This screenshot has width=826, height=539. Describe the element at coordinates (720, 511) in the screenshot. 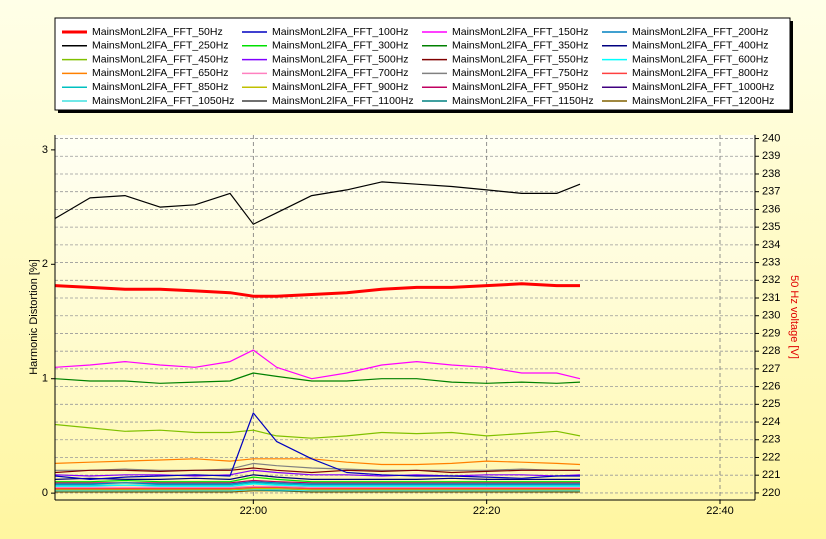

I see `x-tick-label: 22:40` at that location.